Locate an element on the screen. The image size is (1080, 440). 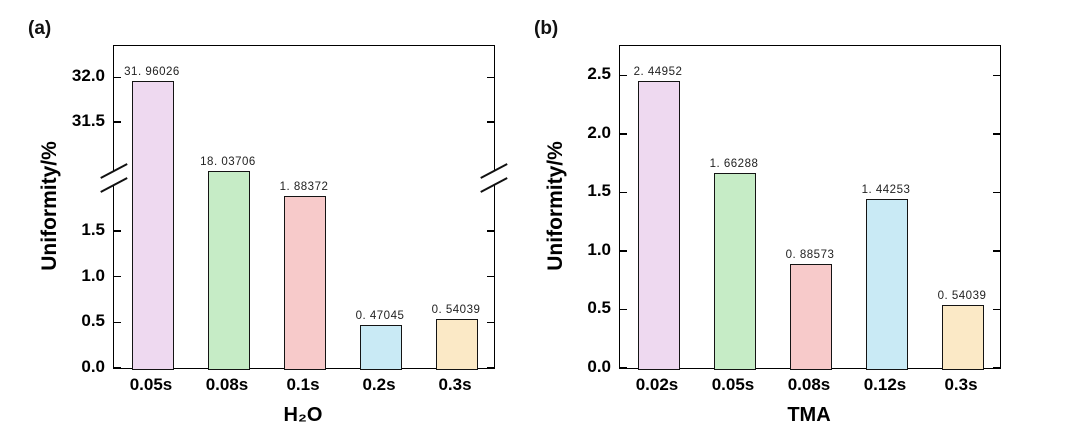
bar-value-label: 0. 47045 is located at coordinates (380, 315).